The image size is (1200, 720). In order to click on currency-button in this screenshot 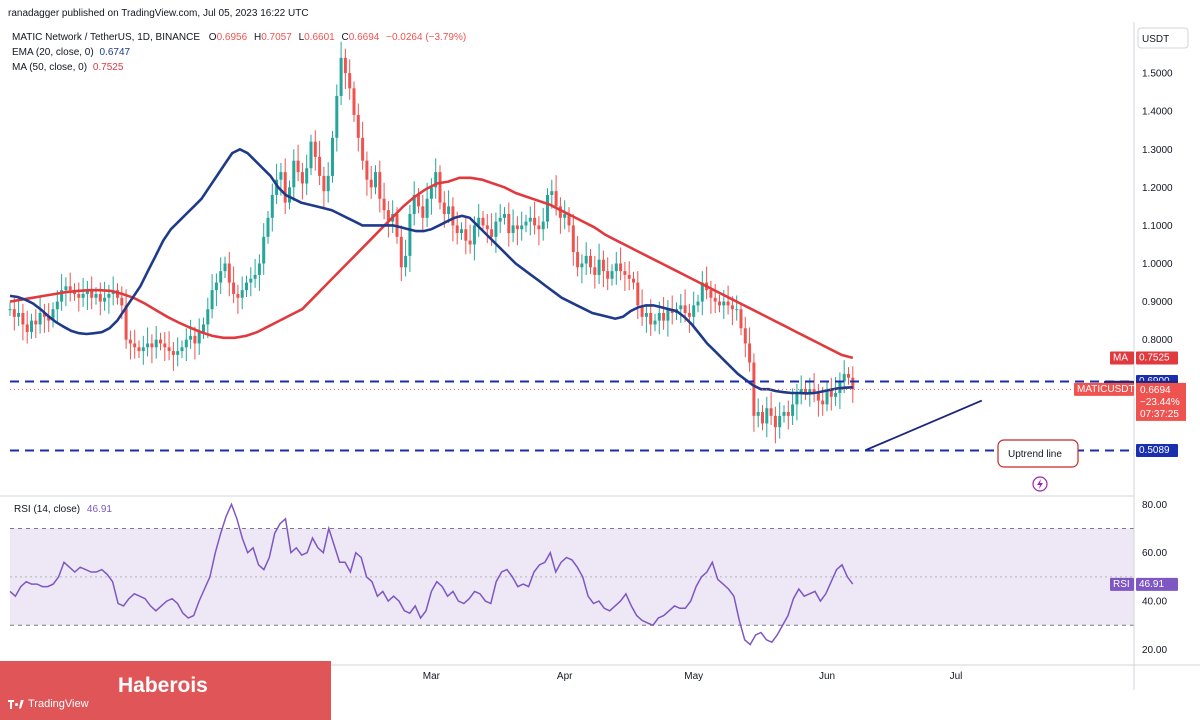, I will do `click(1163, 38)`.